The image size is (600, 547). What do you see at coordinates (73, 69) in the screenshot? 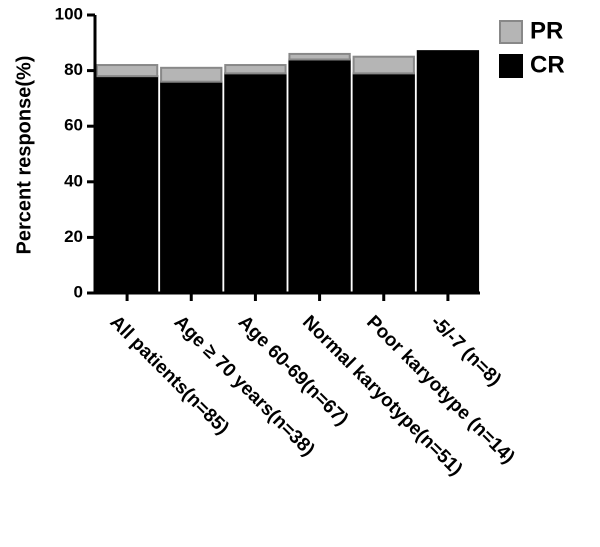
I see `y-tick-label: 80` at bounding box center [73, 69].